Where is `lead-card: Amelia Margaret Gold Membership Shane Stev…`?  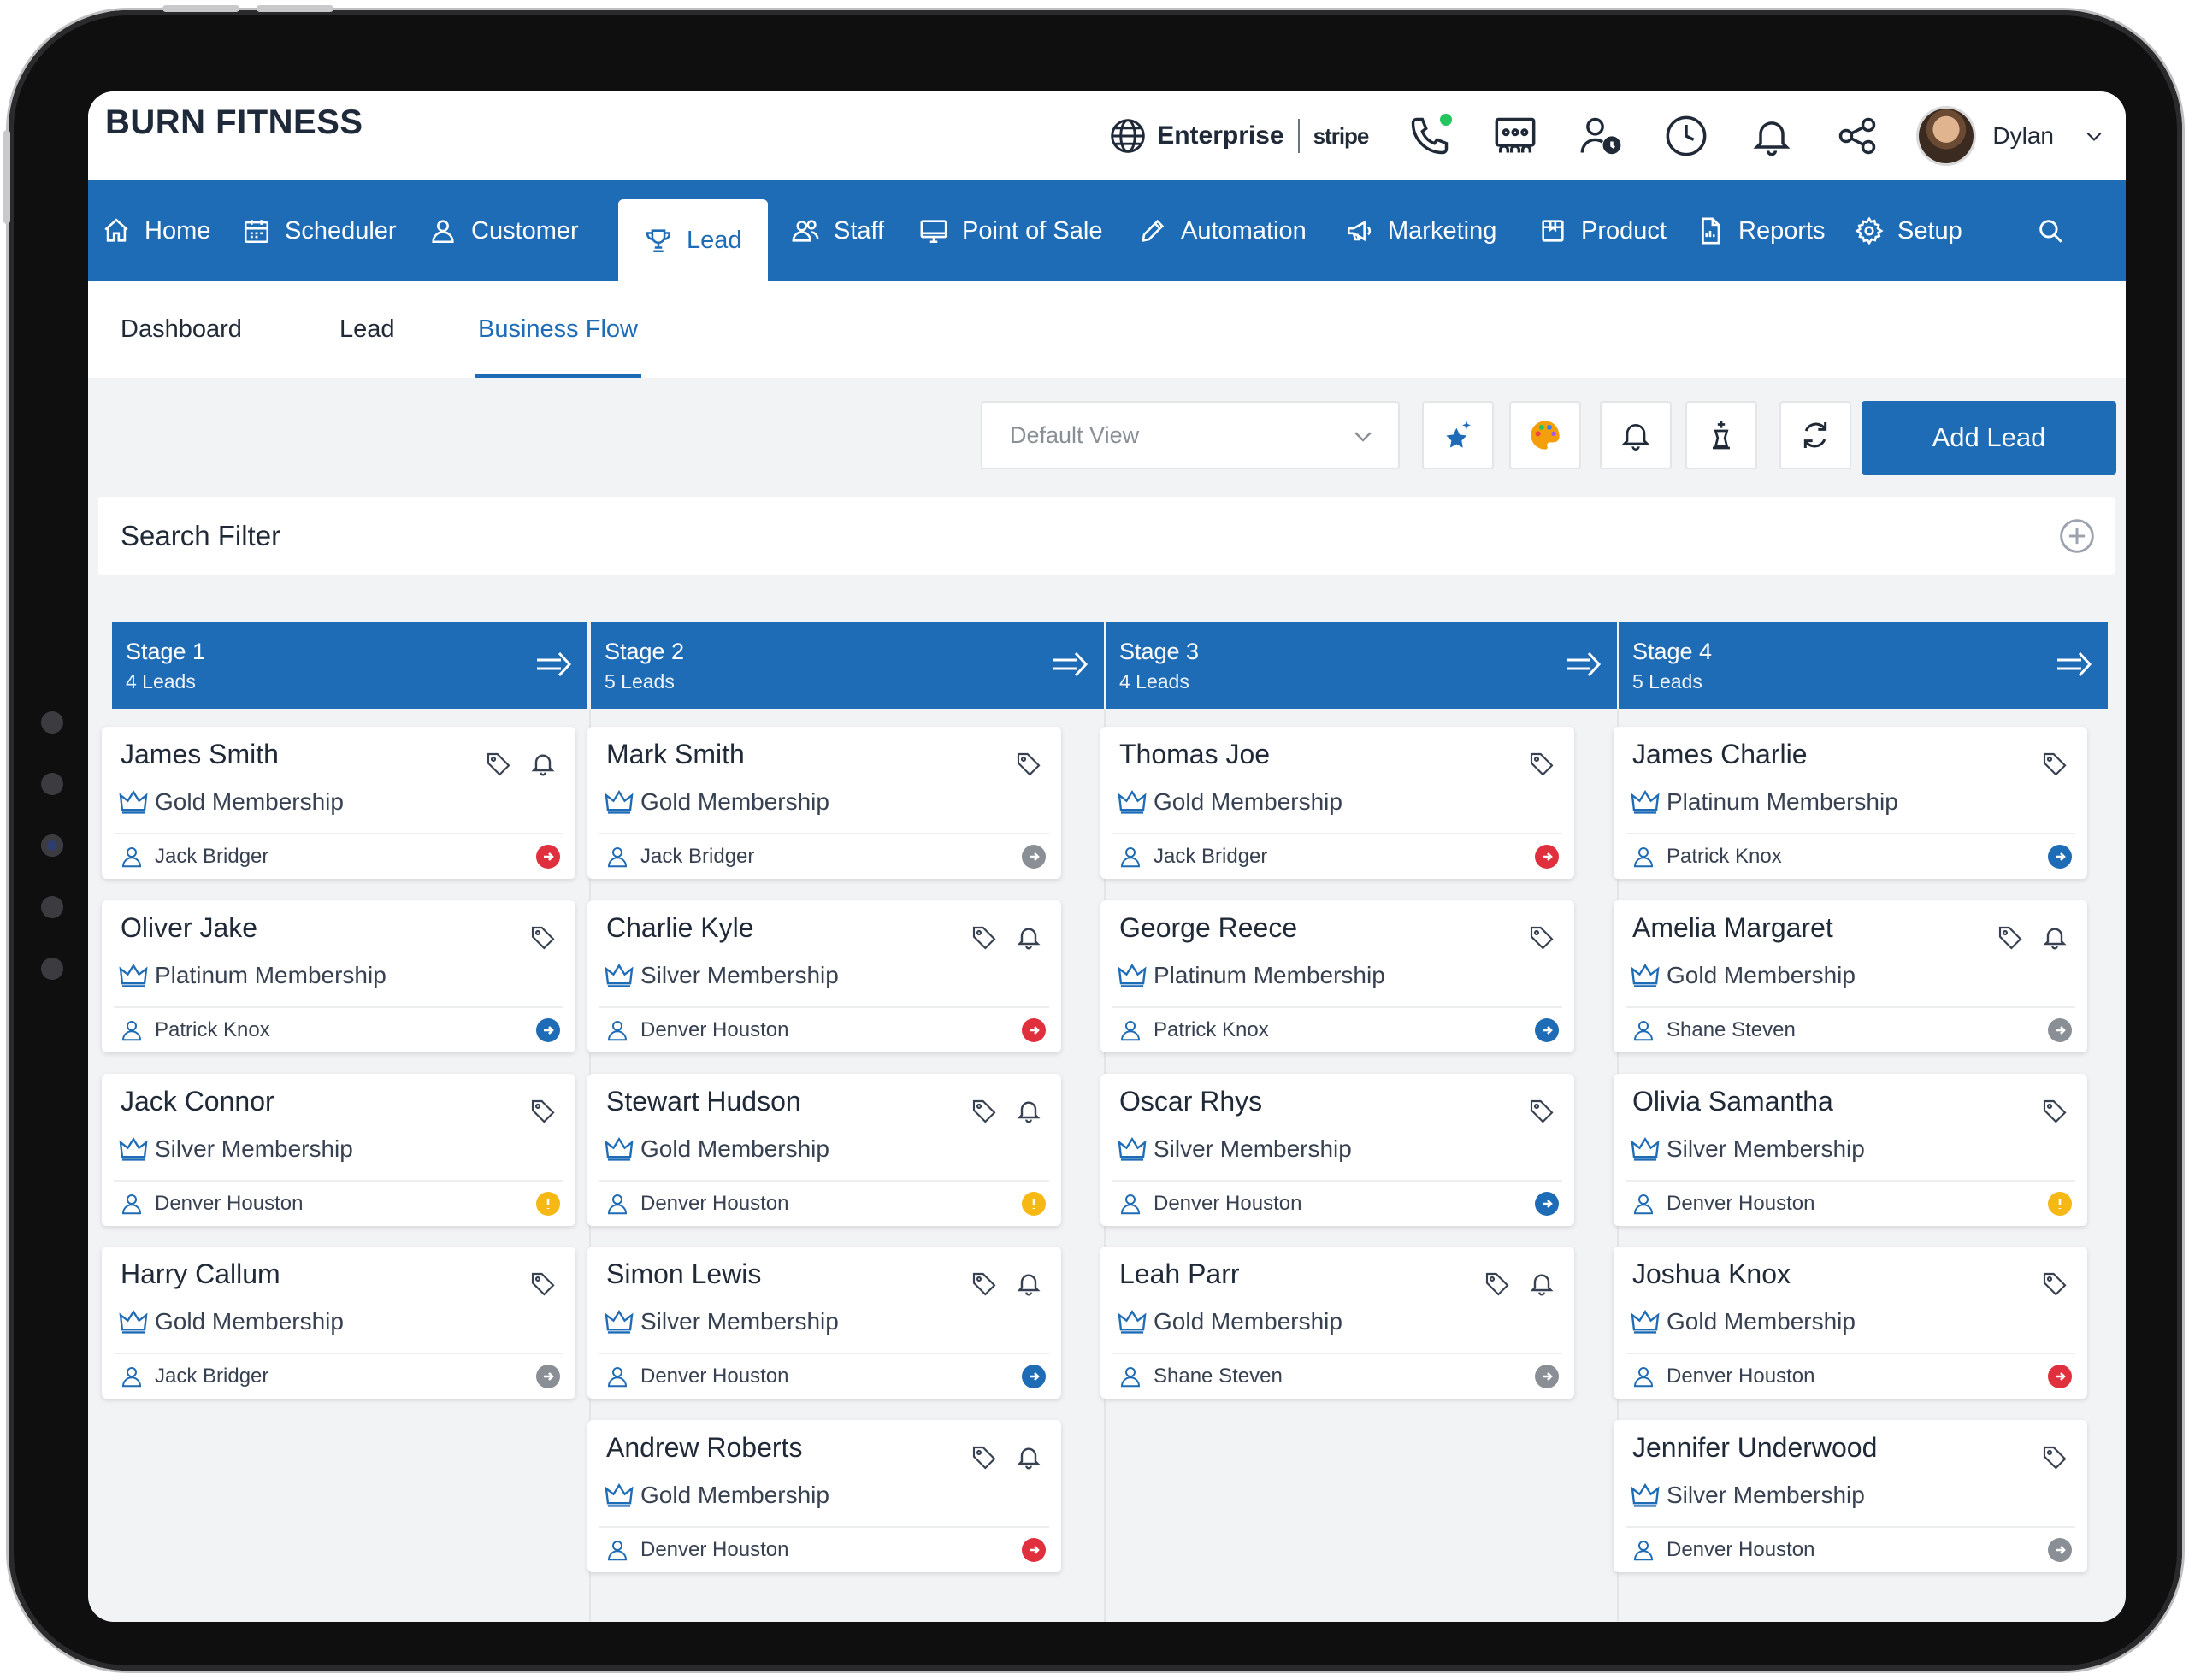 lead-card: Amelia Margaret Gold Membership Shane Stev… is located at coordinates (1850, 976).